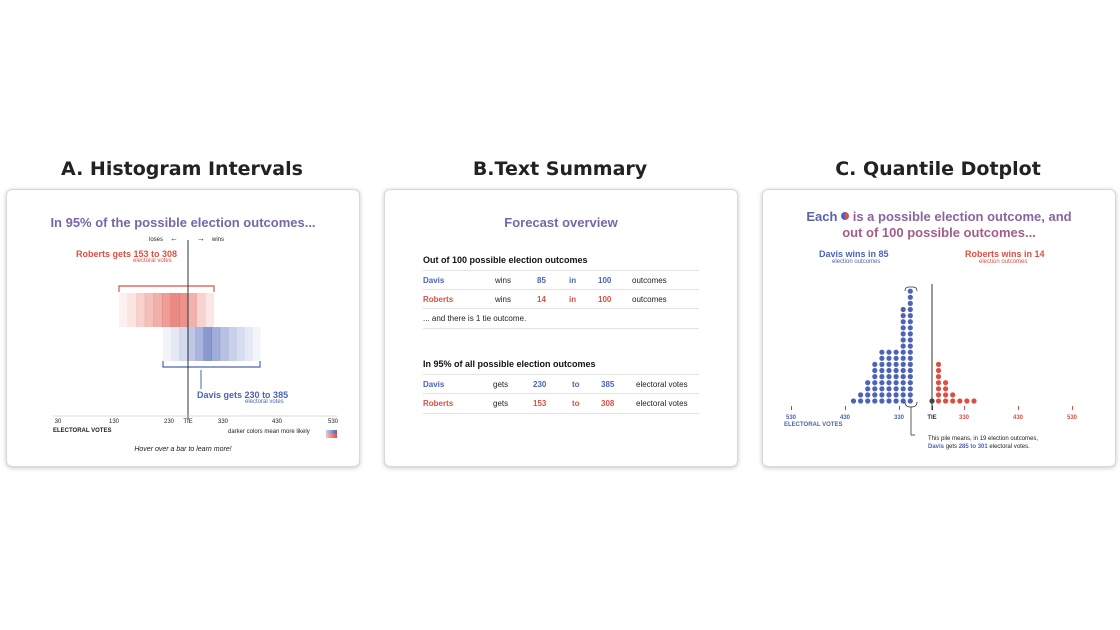 The height and width of the screenshot is (630, 1120). I want to click on dotplot-axis-title: ELECTORAL VOTES, so click(813, 425).